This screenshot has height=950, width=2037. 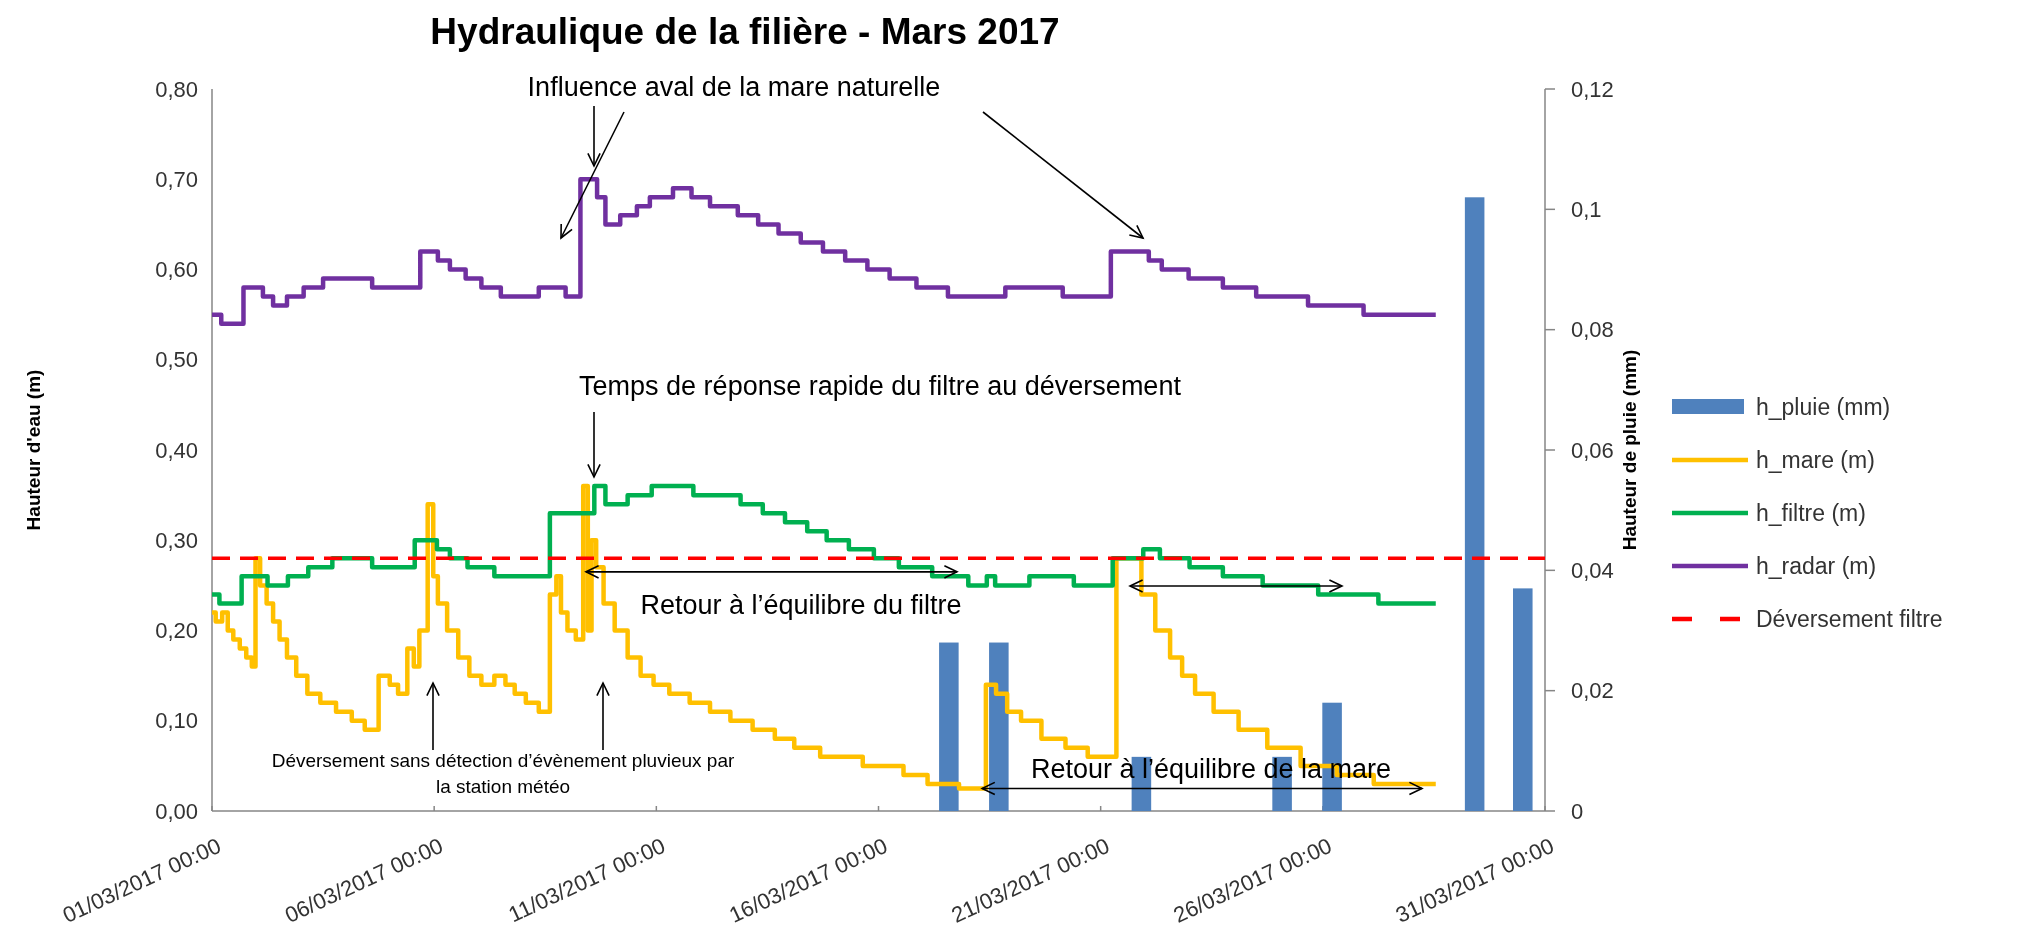 What do you see at coordinates (1811, 513) in the screenshot?
I see `legend-label: h_filtre (m)` at bounding box center [1811, 513].